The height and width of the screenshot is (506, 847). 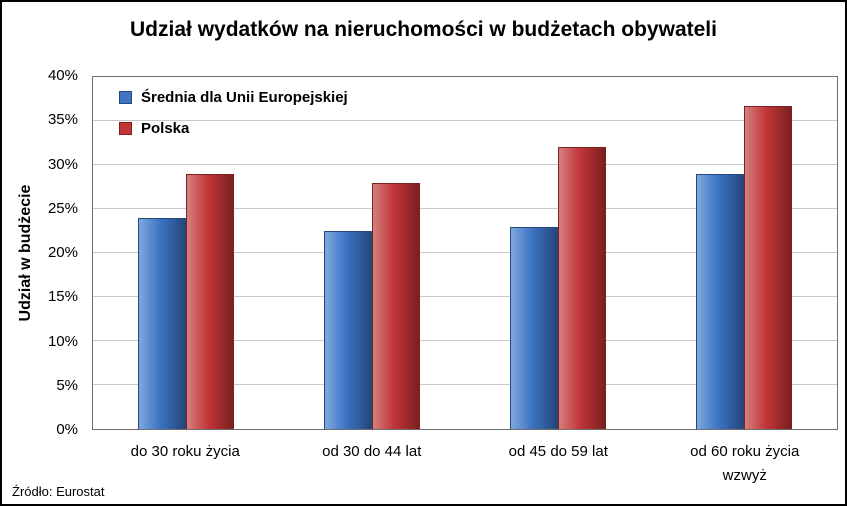 I want to click on y-tick-label: 20%, so click(x=62, y=252).